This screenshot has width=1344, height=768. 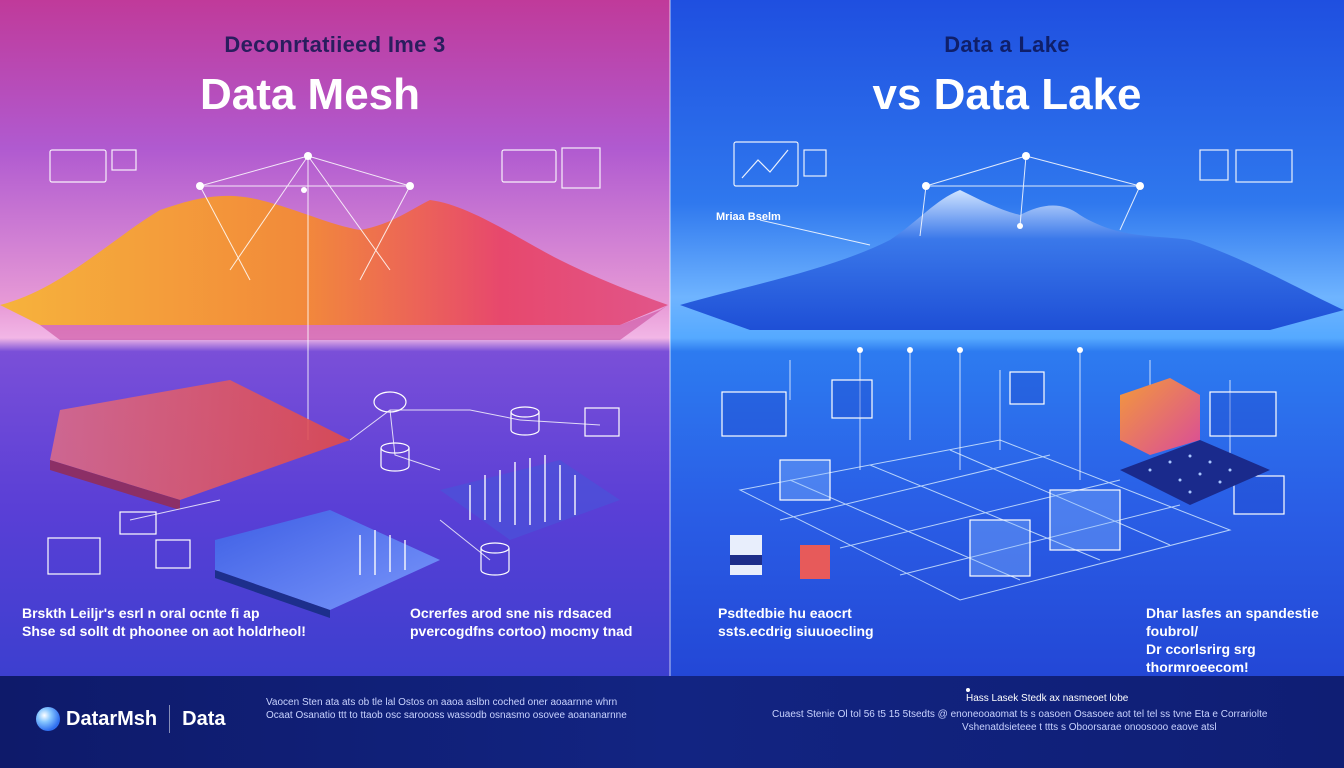 I want to click on data-slab-right, so click(x=1195, y=472).